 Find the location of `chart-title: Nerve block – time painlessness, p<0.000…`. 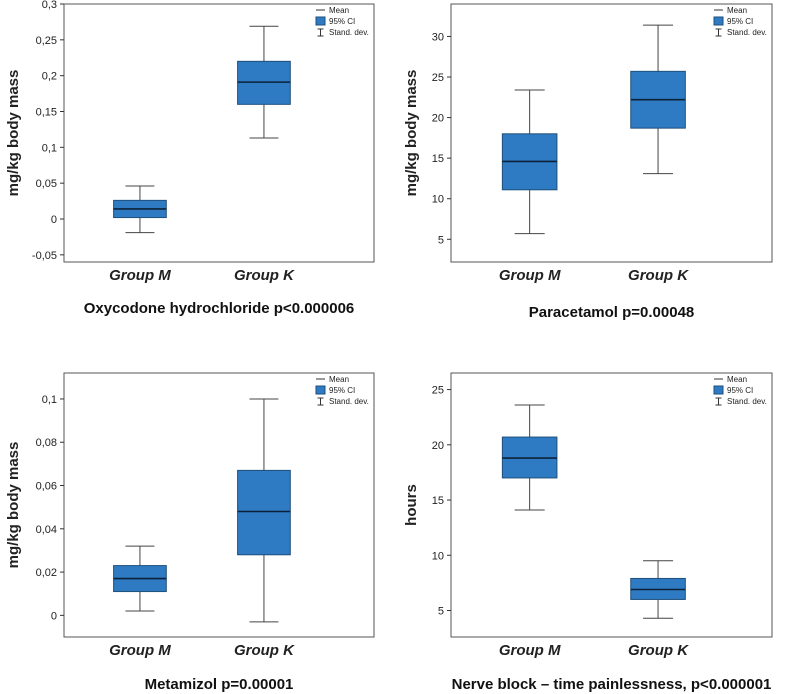

chart-title: Nerve block – time painlessness, p<0.000… is located at coordinates (612, 684).